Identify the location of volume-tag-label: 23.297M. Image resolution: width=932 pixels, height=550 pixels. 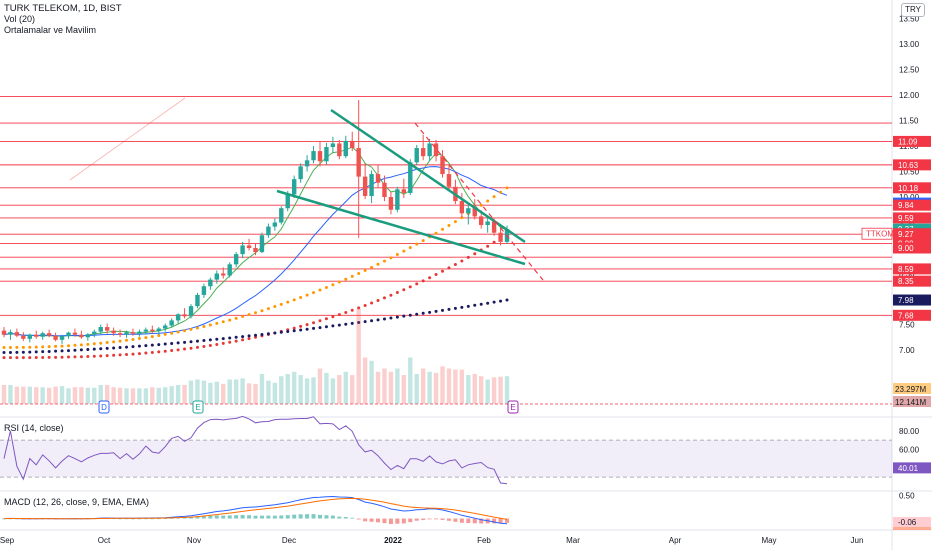
(910, 389).